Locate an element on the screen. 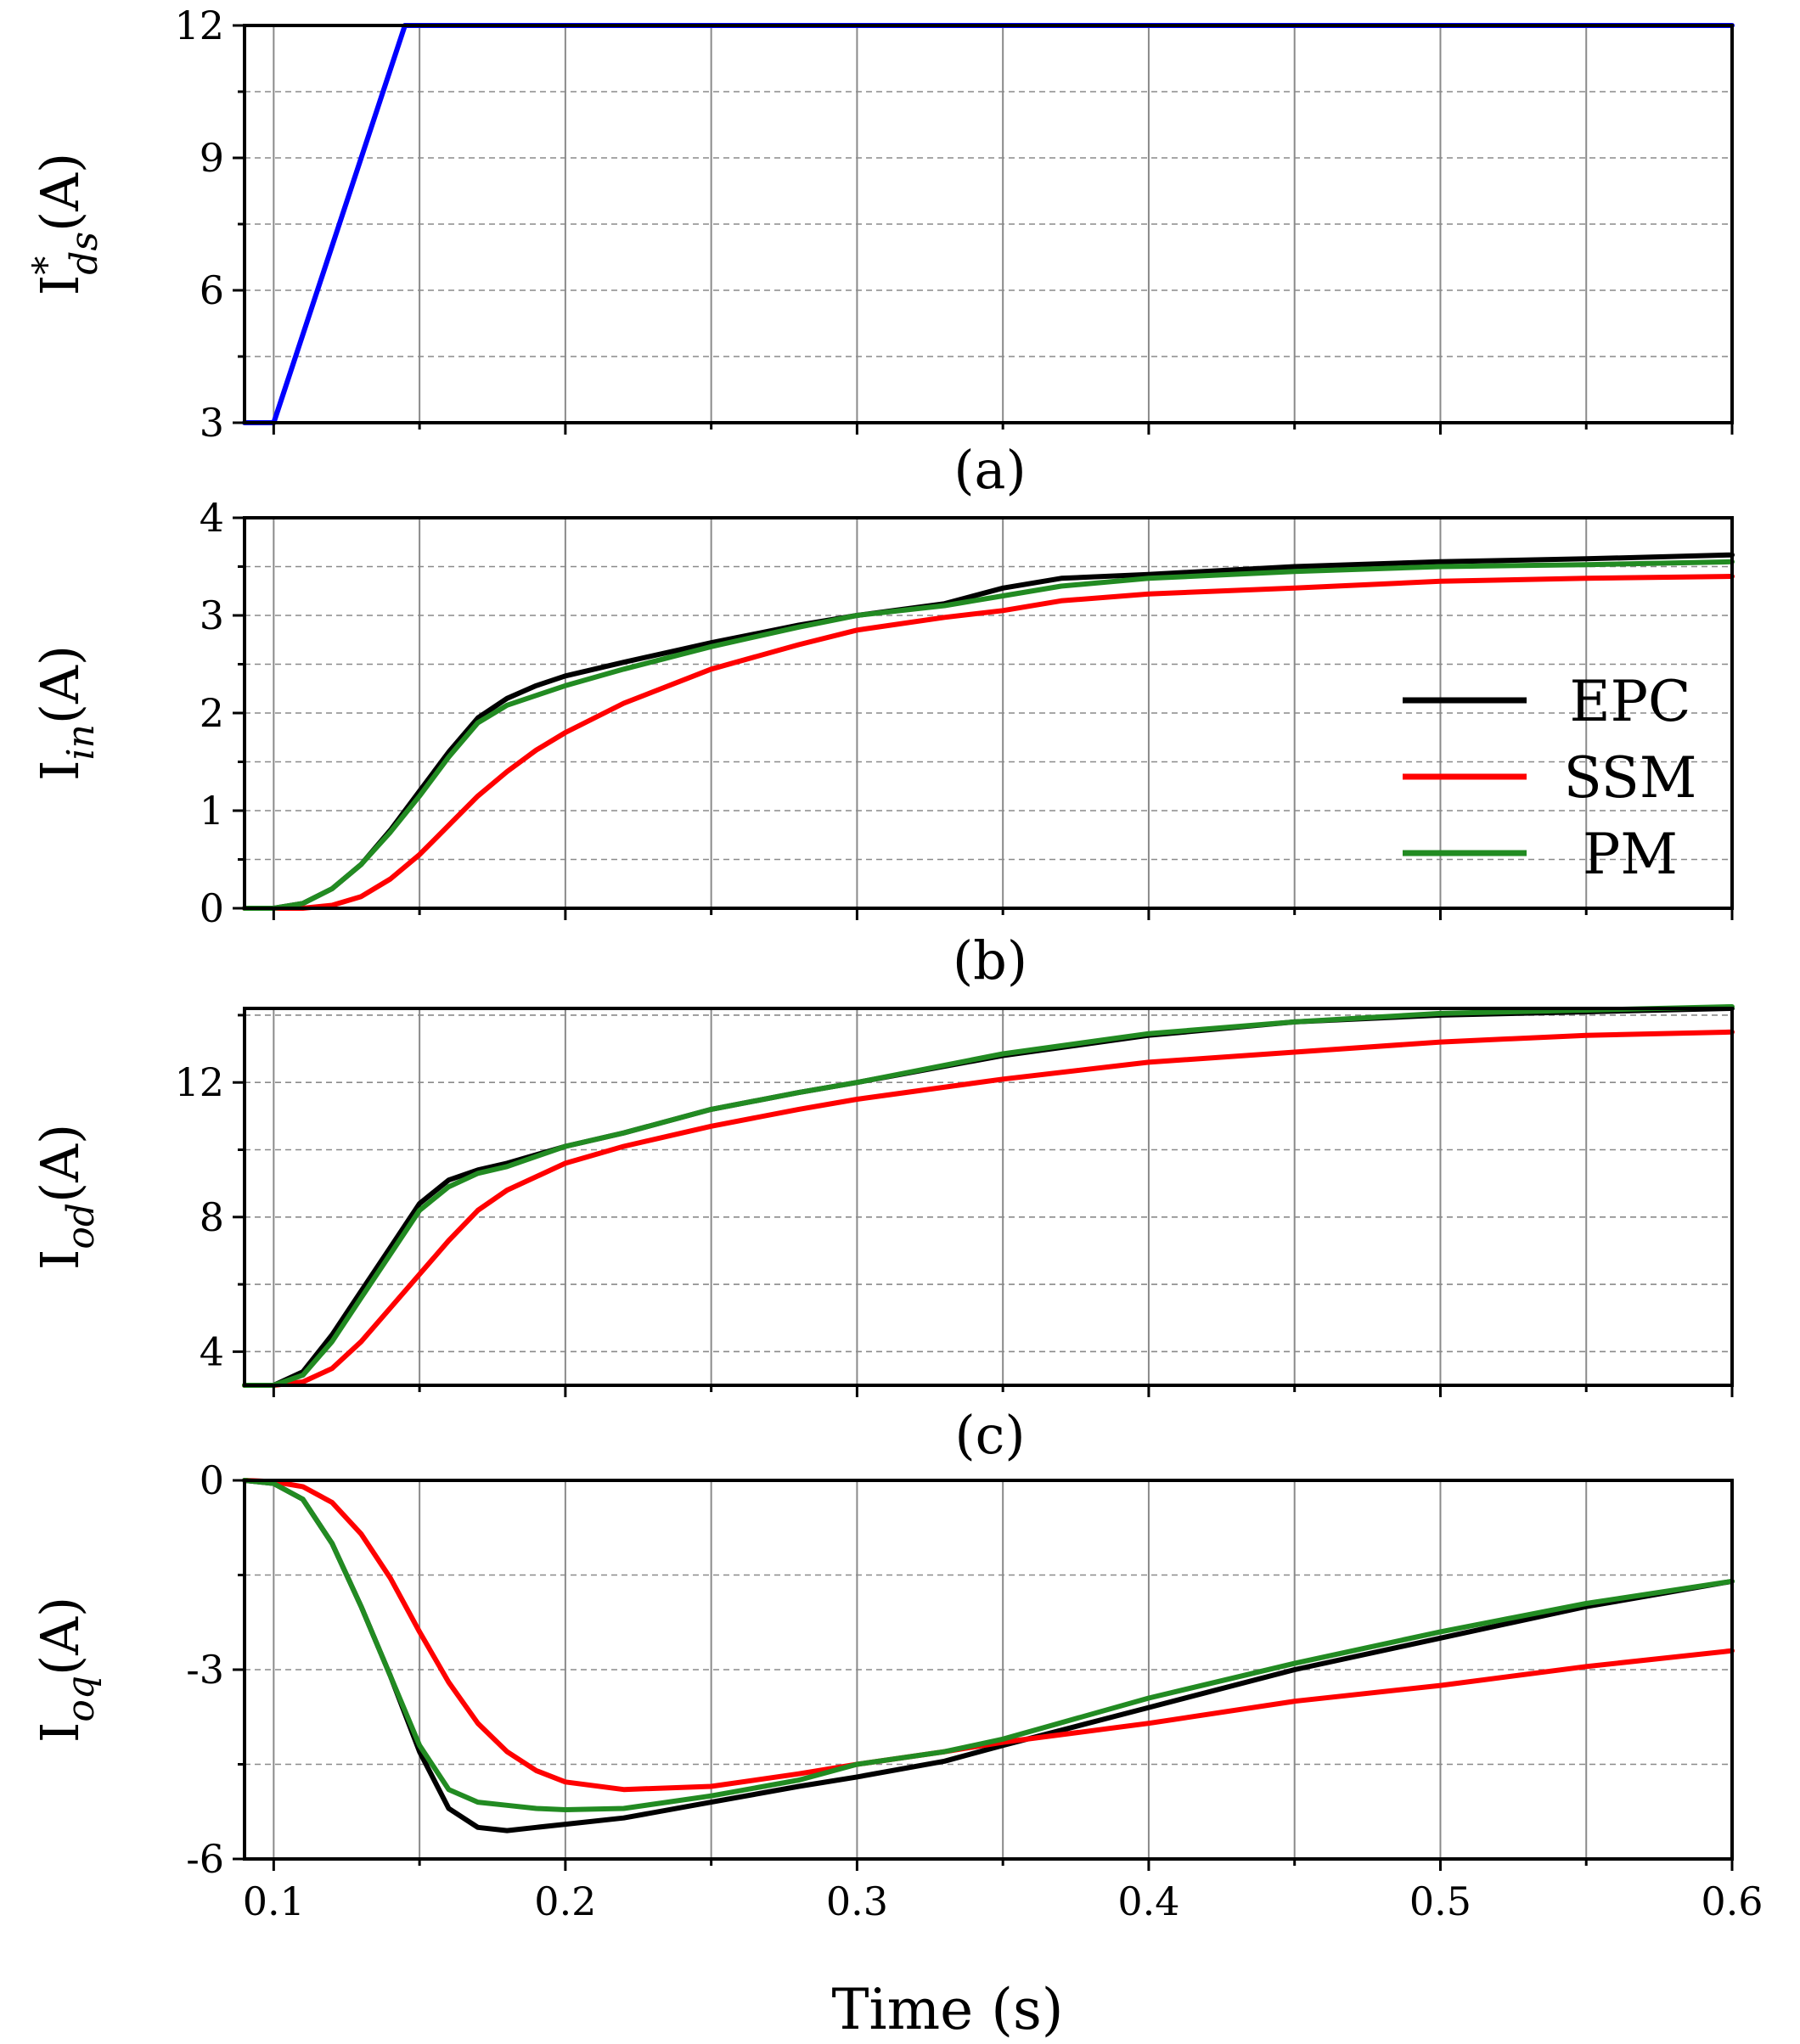 The width and height of the screenshot is (1800, 2044). x-tick-label: 0.6 is located at coordinates (1732, 1901).